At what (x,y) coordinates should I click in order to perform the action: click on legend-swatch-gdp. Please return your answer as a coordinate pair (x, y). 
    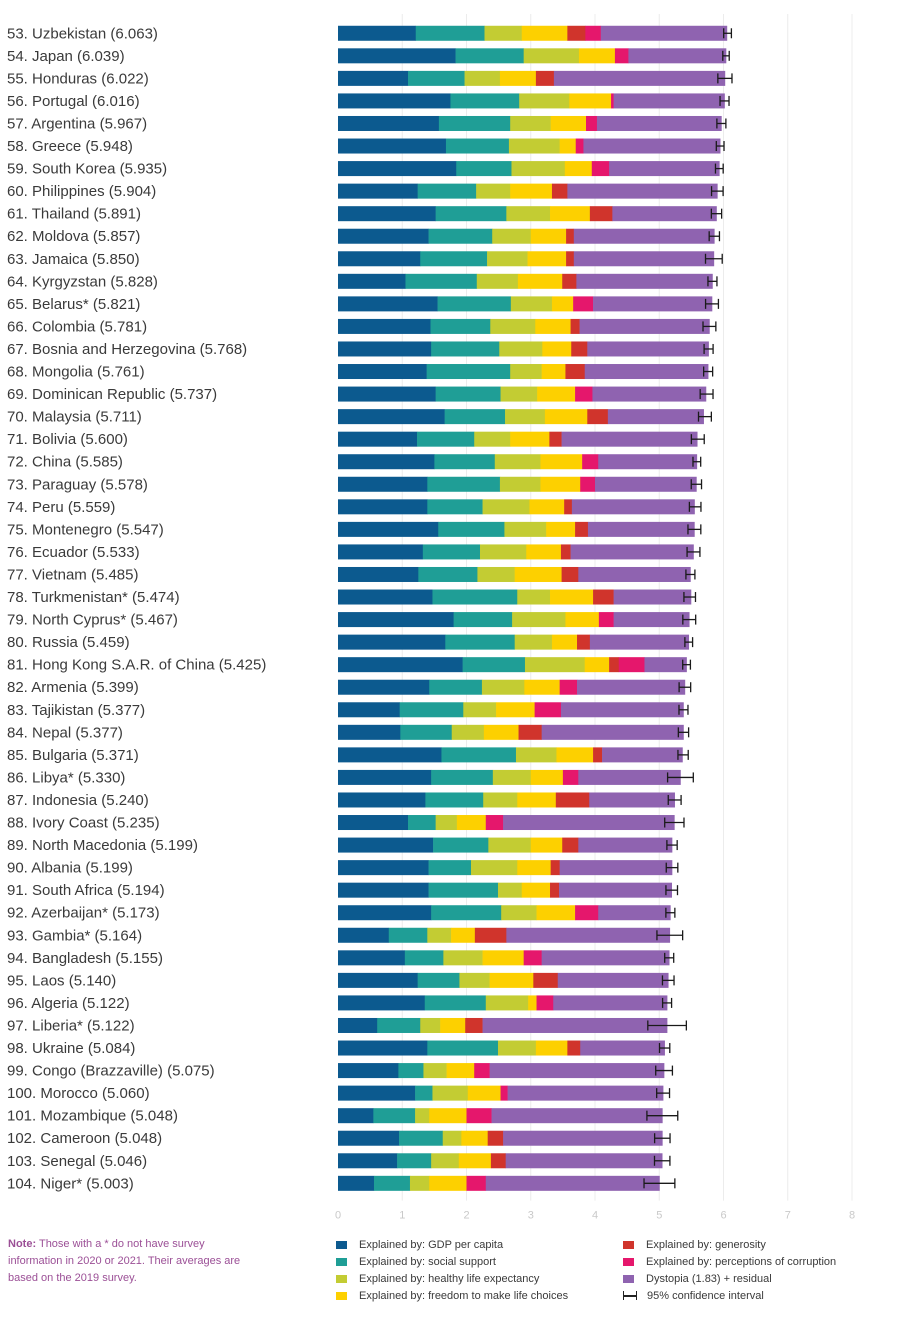
    Looking at the image, I should click on (341, 1244).